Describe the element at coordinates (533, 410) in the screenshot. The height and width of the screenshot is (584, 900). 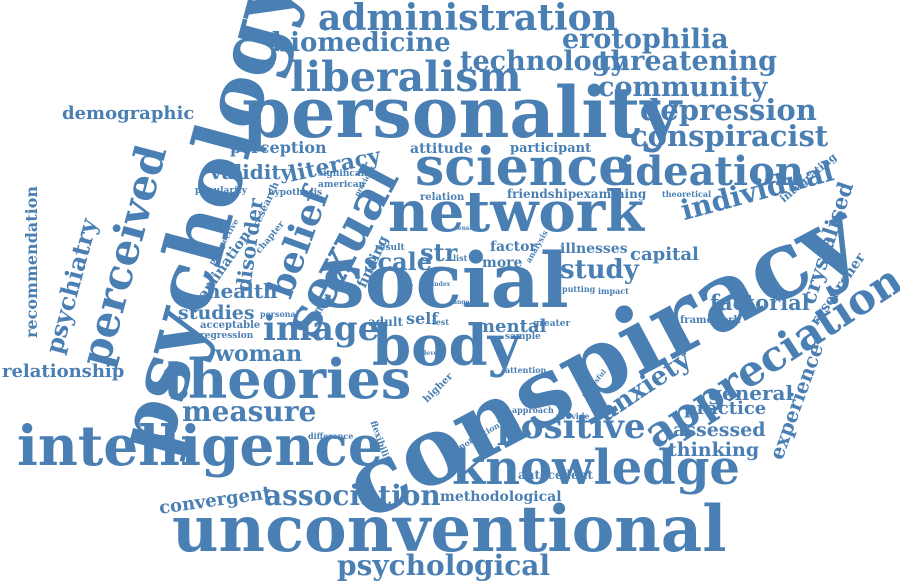
I see `word: approach` at that location.